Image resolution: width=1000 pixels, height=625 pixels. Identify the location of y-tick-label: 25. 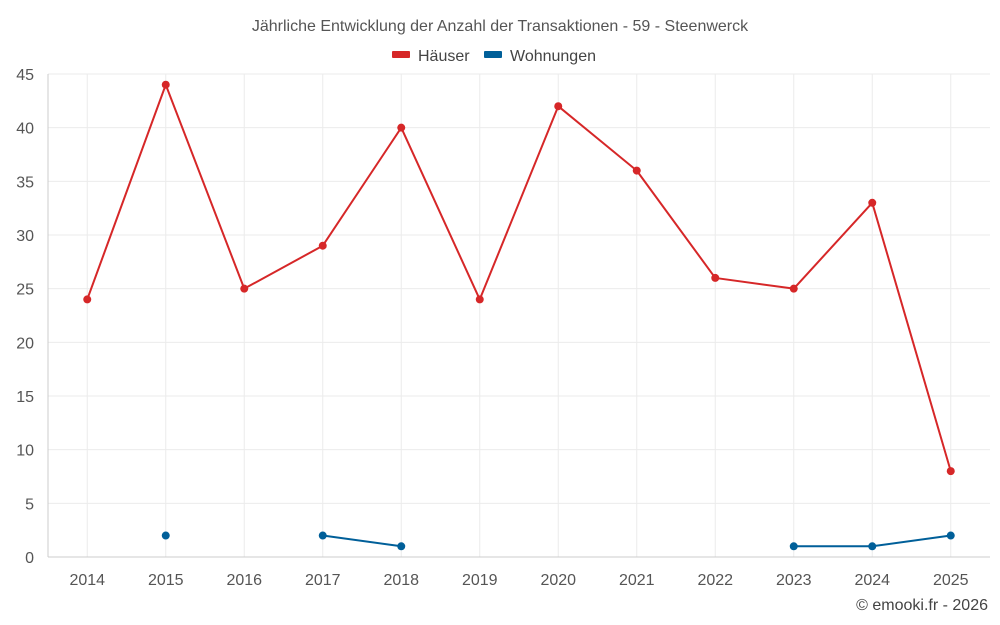
(25, 290).